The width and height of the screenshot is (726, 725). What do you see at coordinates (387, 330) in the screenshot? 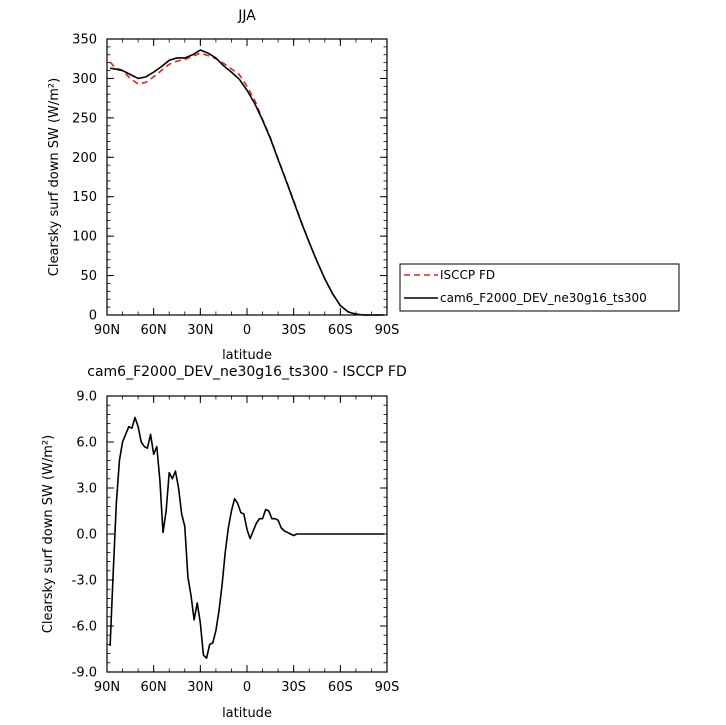
I see `top-x-tick-label: 90S` at bounding box center [387, 330].